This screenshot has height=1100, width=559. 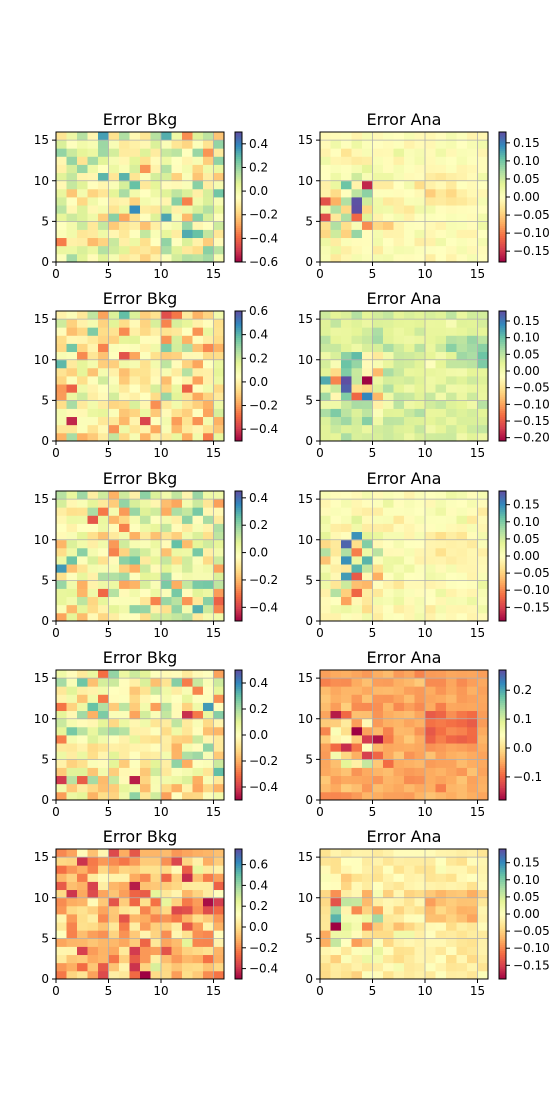 What do you see at coordinates (373, 812) in the screenshot?
I see `x-tick-label: 5` at bounding box center [373, 812].